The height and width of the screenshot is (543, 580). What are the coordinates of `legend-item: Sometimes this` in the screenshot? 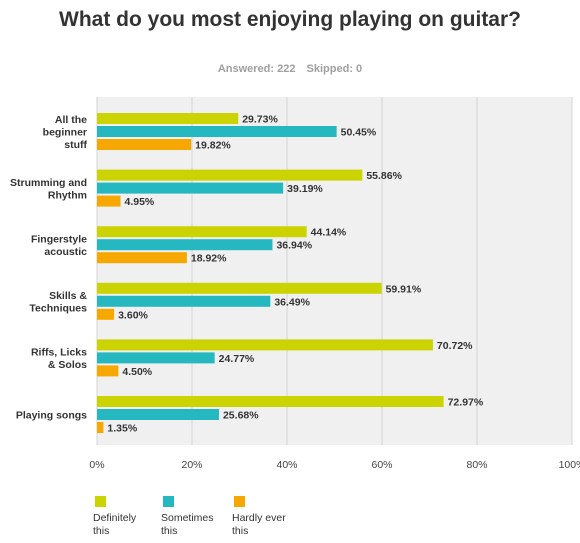 It's located at (201, 517).